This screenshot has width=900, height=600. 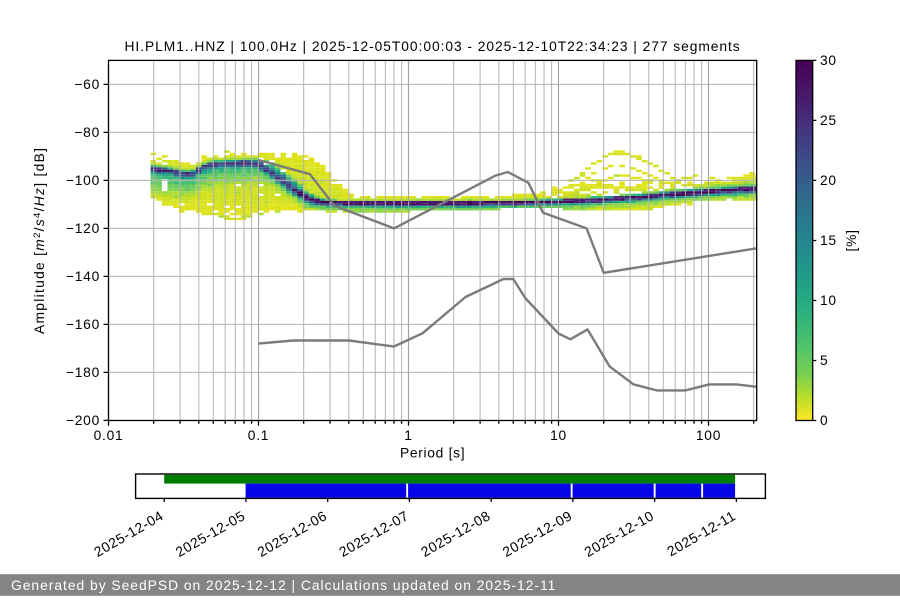 What do you see at coordinates (432, 453) in the screenshot?
I see `svg-text: Period [s]` at bounding box center [432, 453].